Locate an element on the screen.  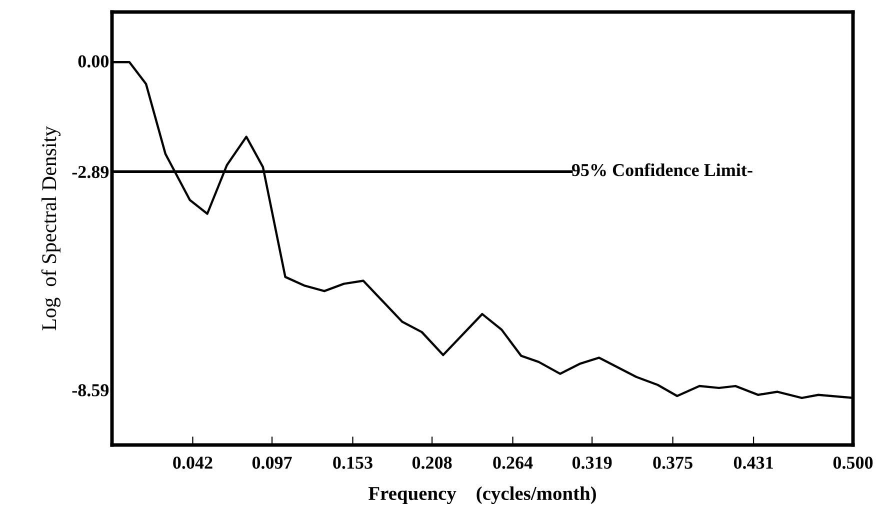
x-tick-label: 0.375 is located at coordinates (672, 462).